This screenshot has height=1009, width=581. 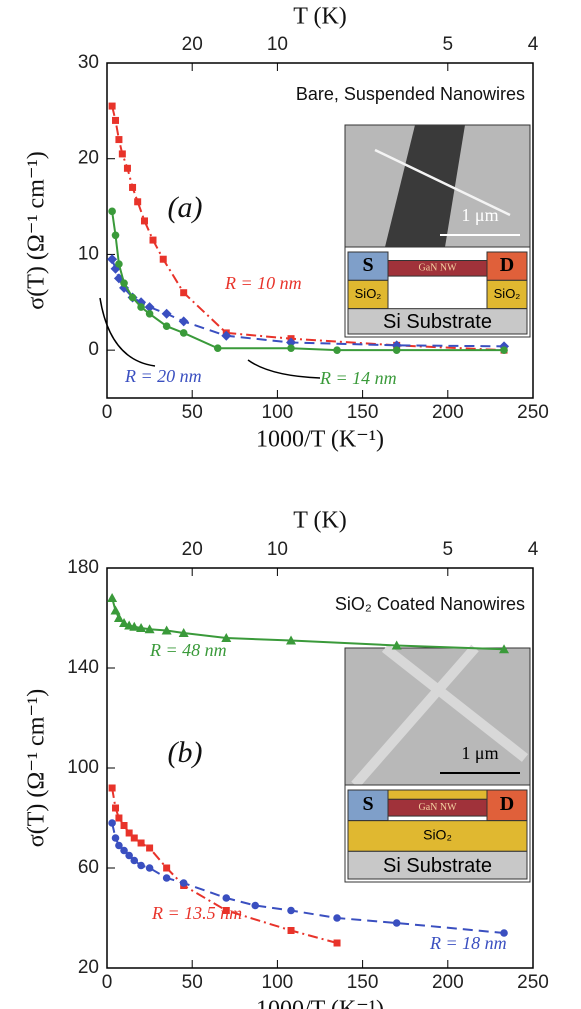 I want to click on source, so click(x=368, y=266).